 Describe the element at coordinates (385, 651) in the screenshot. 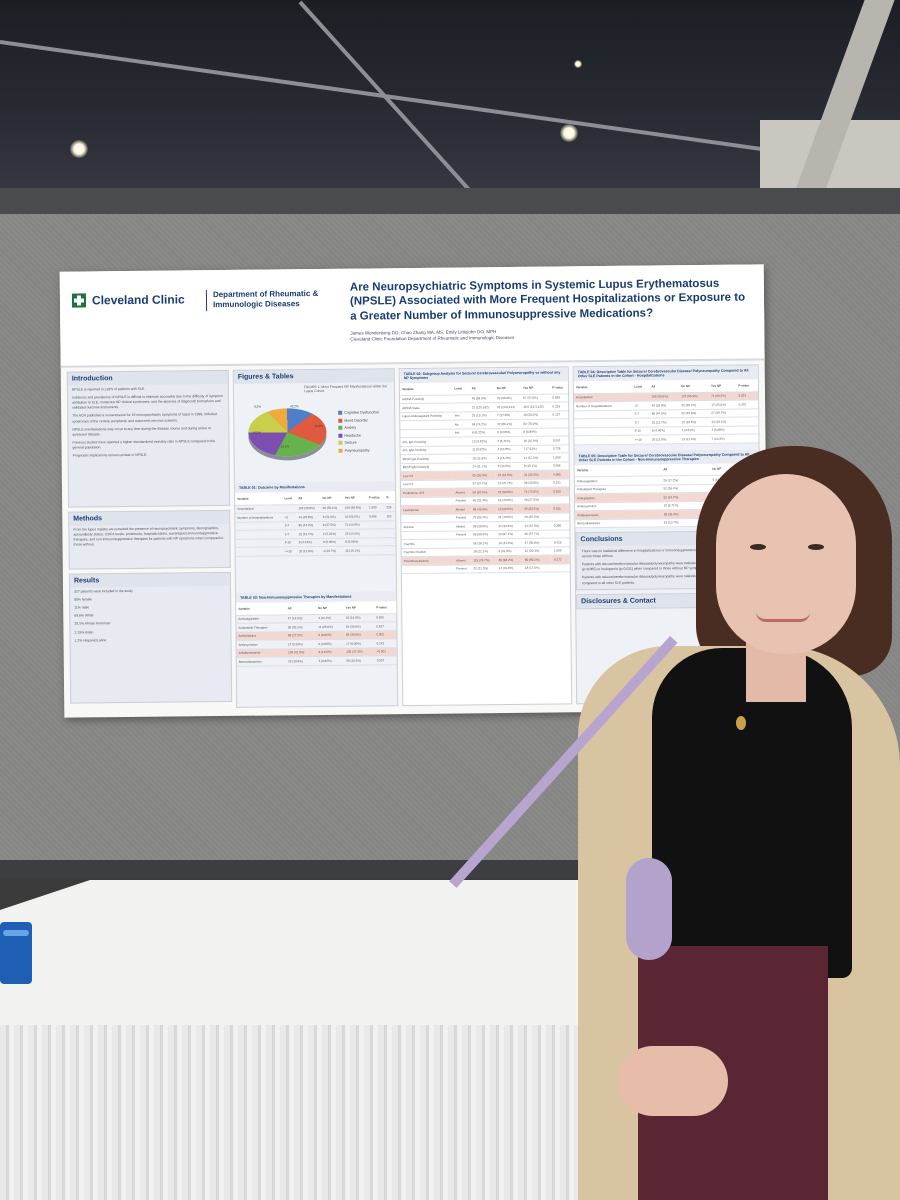

I see `table-cell: <0.001` at that location.